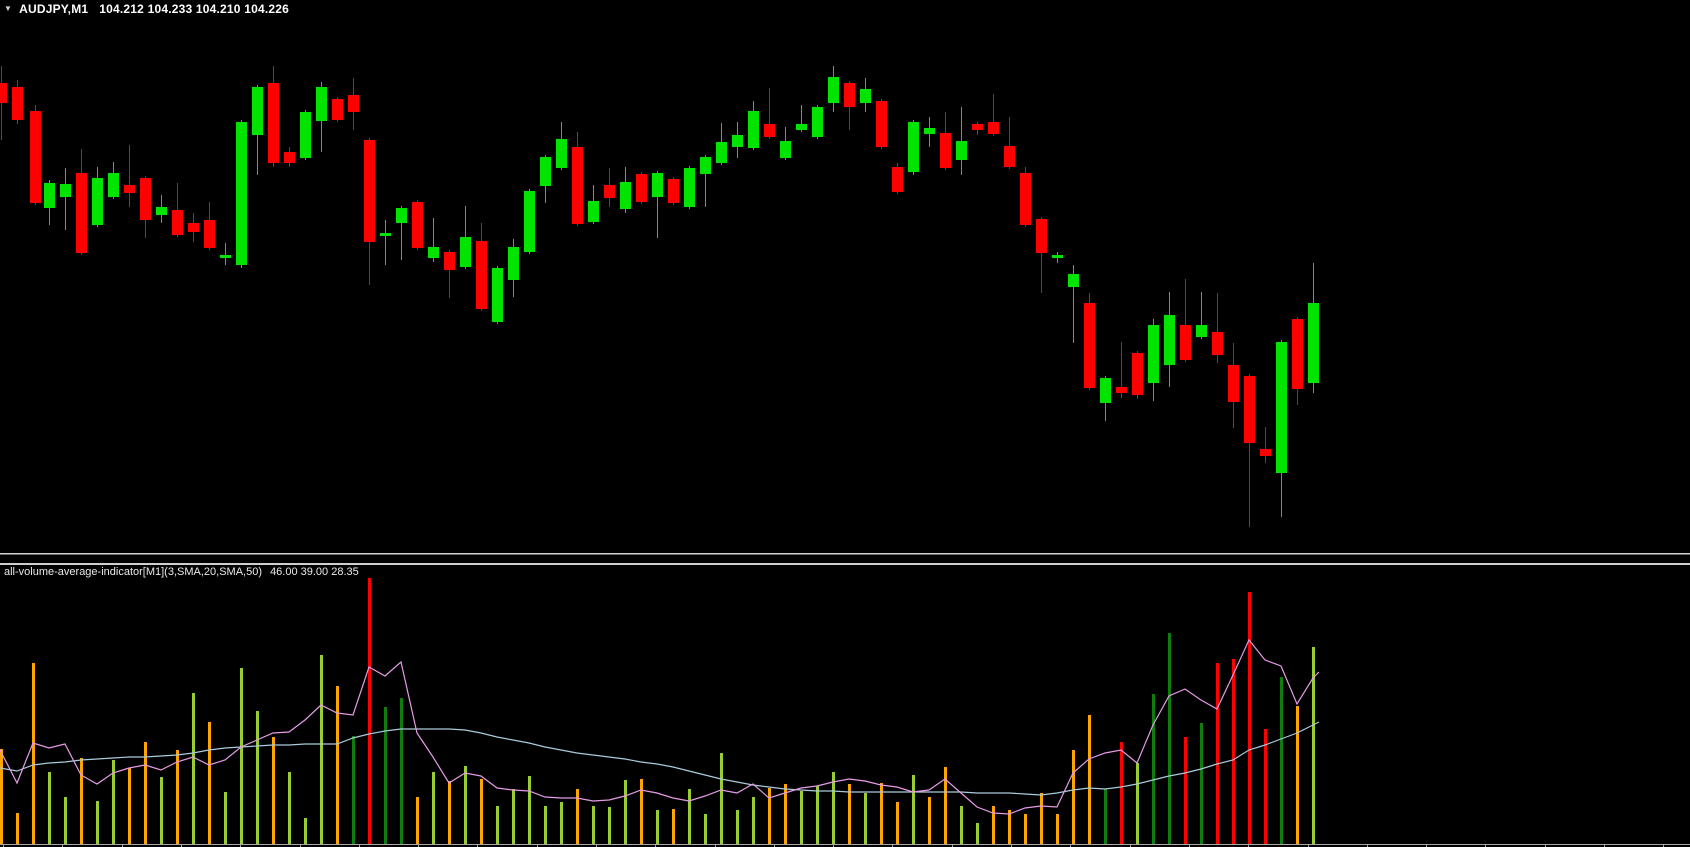  Describe the element at coordinates (660, 758) in the screenshot. I see `sma-slow-line` at that location.